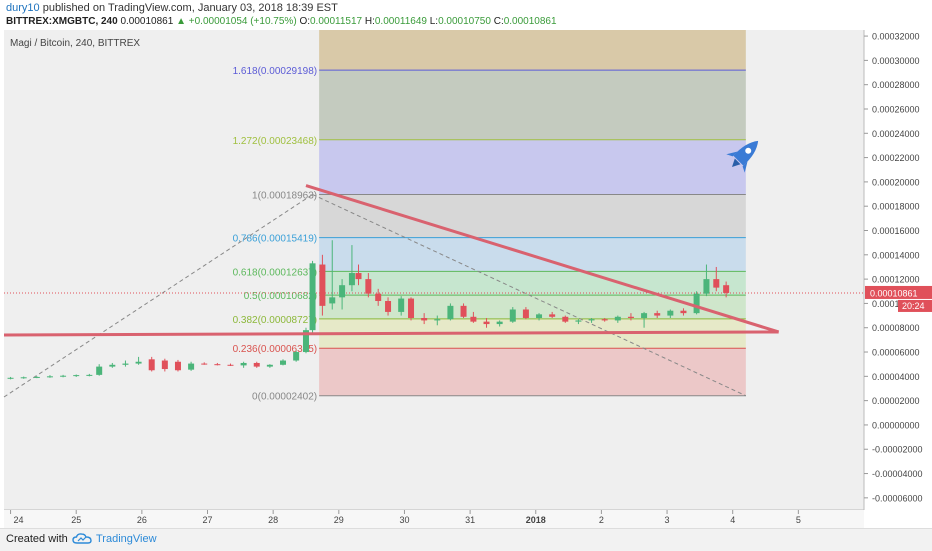  What do you see at coordinates (896, 158) in the screenshot?
I see `y-tick-label: 0.00022000` at bounding box center [896, 158].